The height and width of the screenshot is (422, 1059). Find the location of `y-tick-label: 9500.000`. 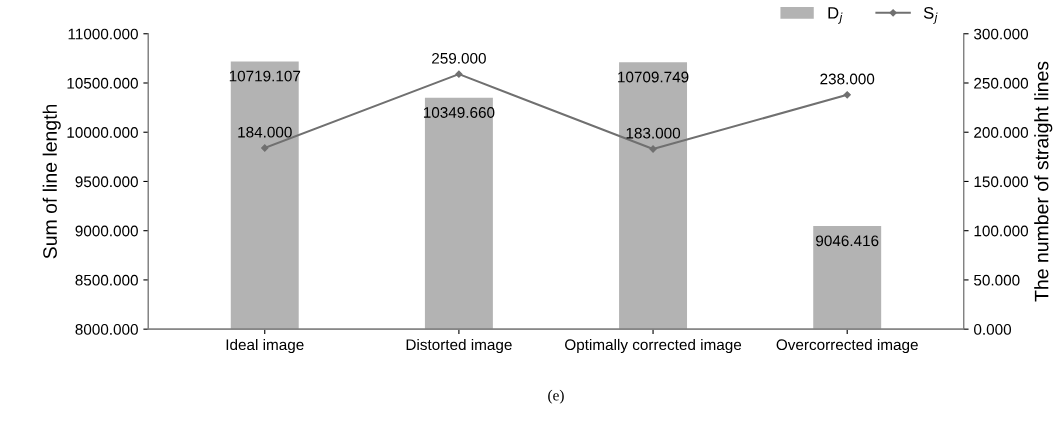

y-tick-label: 9500.000 is located at coordinates (106, 182).